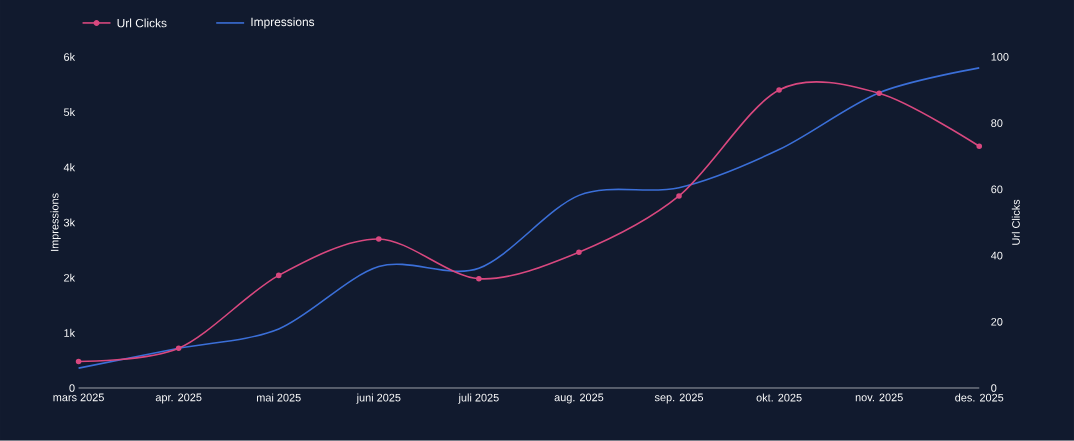  What do you see at coordinates (997, 321) in the screenshot?
I see `y2-tick-label: 20` at bounding box center [997, 321].